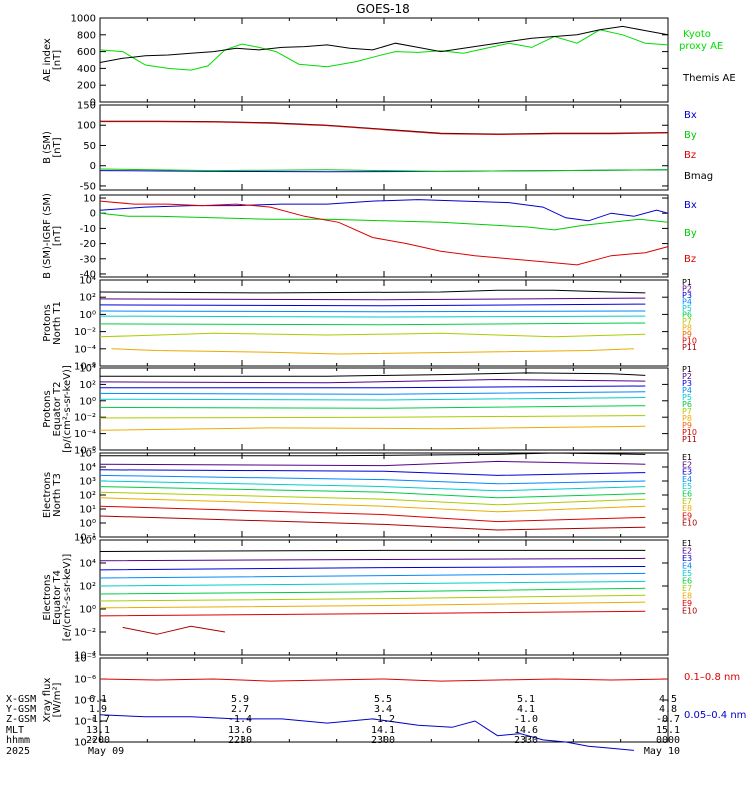 The width and height of the screenshot is (750, 800). What do you see at coordinates (372, 479) in the screenshot?
I see `series-e4` at bounding box center [372, 479].